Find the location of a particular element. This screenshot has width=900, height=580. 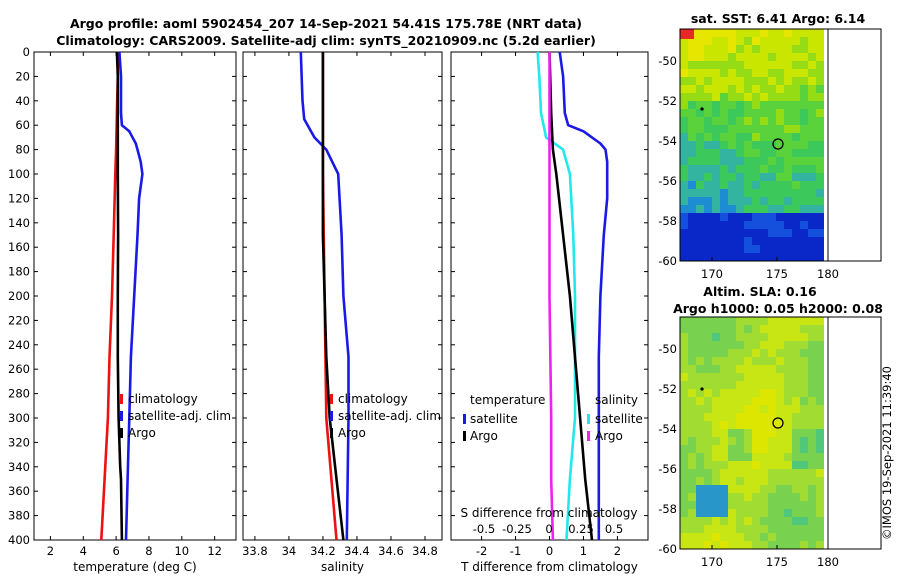

lat-tick-label: -60 is located at coordinates (667, 549).